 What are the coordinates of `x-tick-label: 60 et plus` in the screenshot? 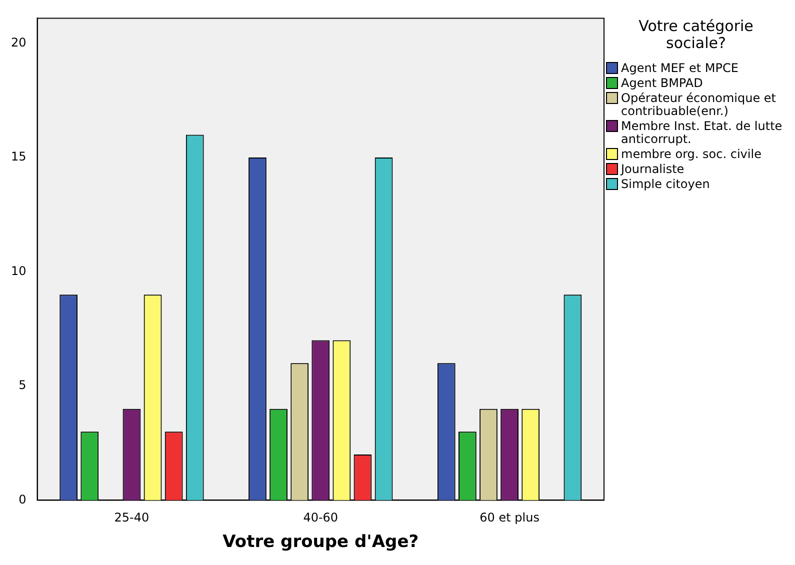 It's located at (510, 517).